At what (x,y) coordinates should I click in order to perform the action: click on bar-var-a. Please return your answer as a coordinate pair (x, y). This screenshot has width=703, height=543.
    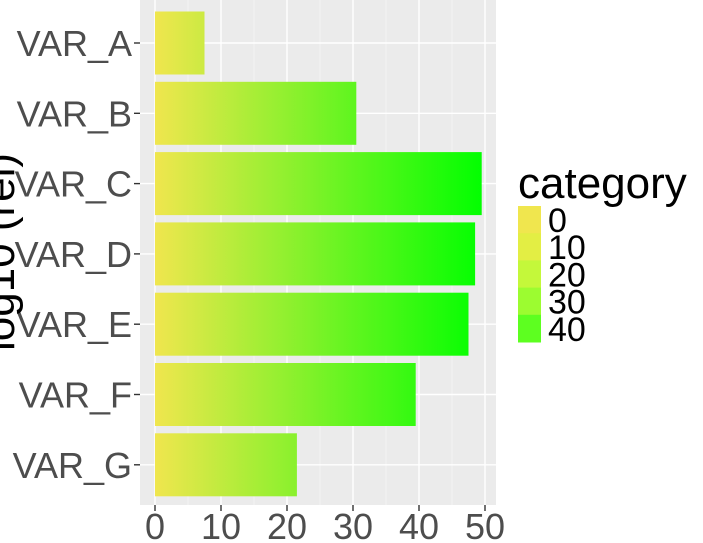
    Looking at the image, I should click on (180, 43).